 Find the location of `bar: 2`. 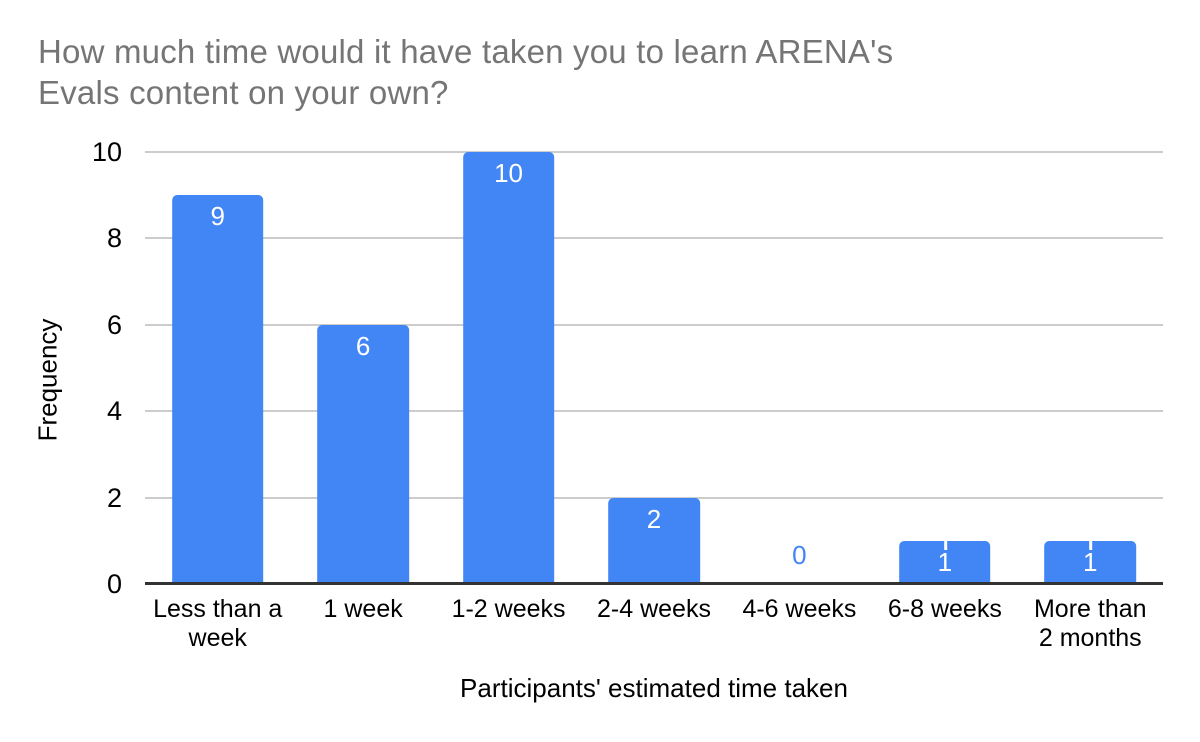

bar: 2 is located at coordinates (654, 540).